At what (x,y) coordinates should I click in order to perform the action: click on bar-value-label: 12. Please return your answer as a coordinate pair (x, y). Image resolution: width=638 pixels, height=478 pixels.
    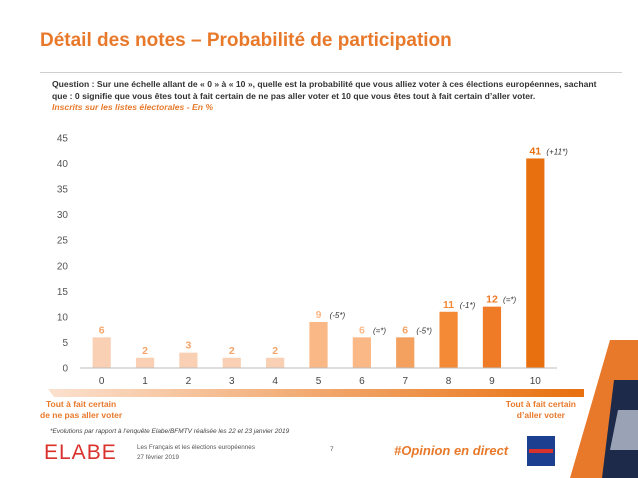
    Looking at the image, I should click on (492, 300).